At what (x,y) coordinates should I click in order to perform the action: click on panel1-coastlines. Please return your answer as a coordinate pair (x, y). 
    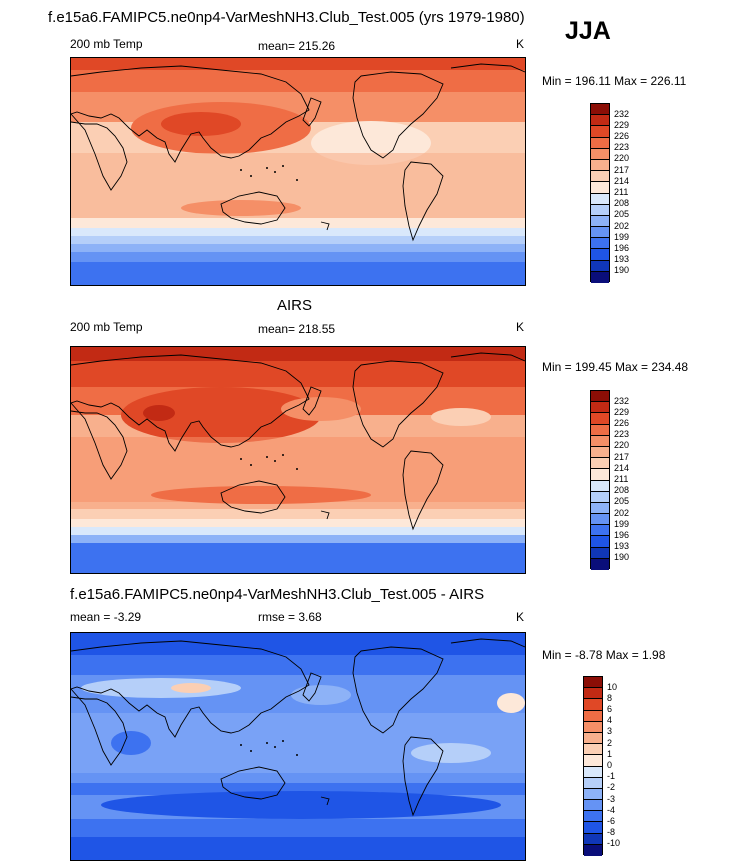
    Looking at the image, I should click on (298, 152).